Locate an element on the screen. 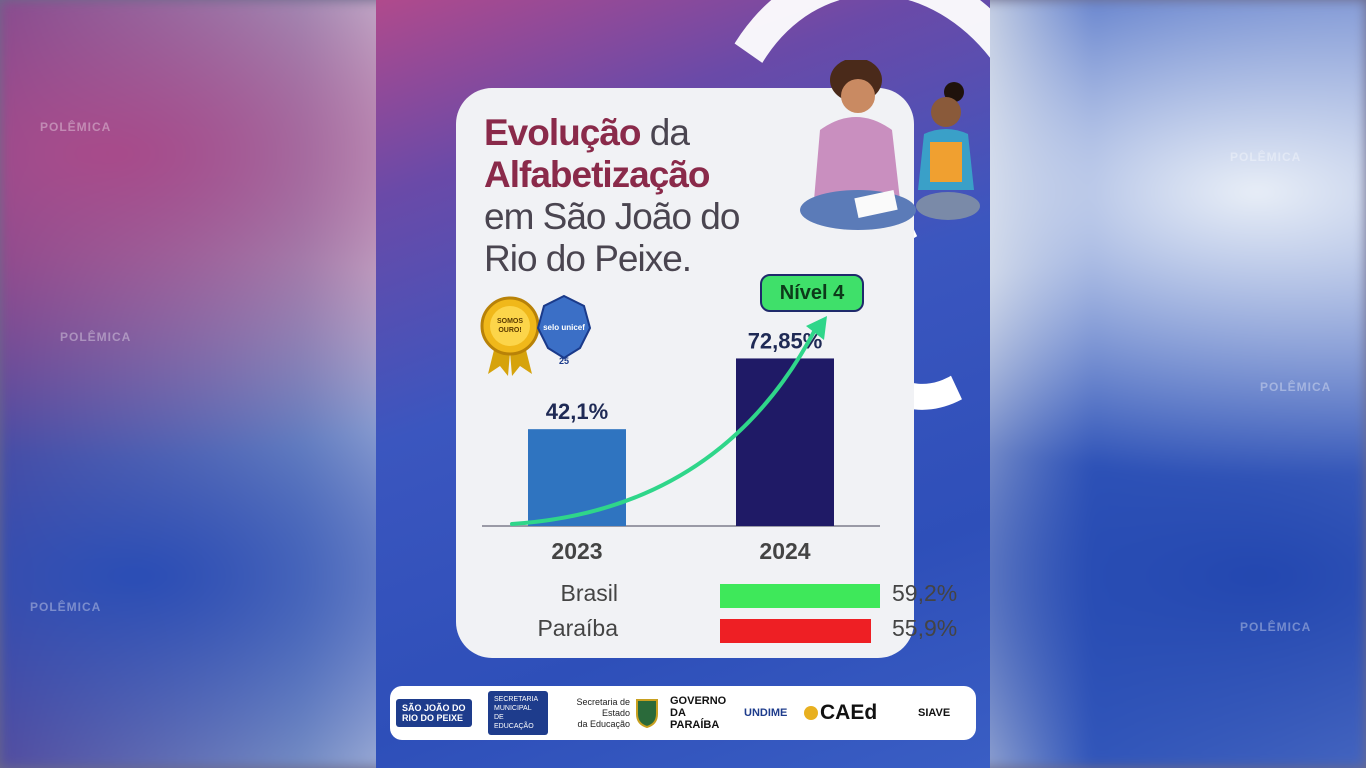  award-badges: SOMOS OURO! selo unicef 25 is located at coordinates (536, 335).